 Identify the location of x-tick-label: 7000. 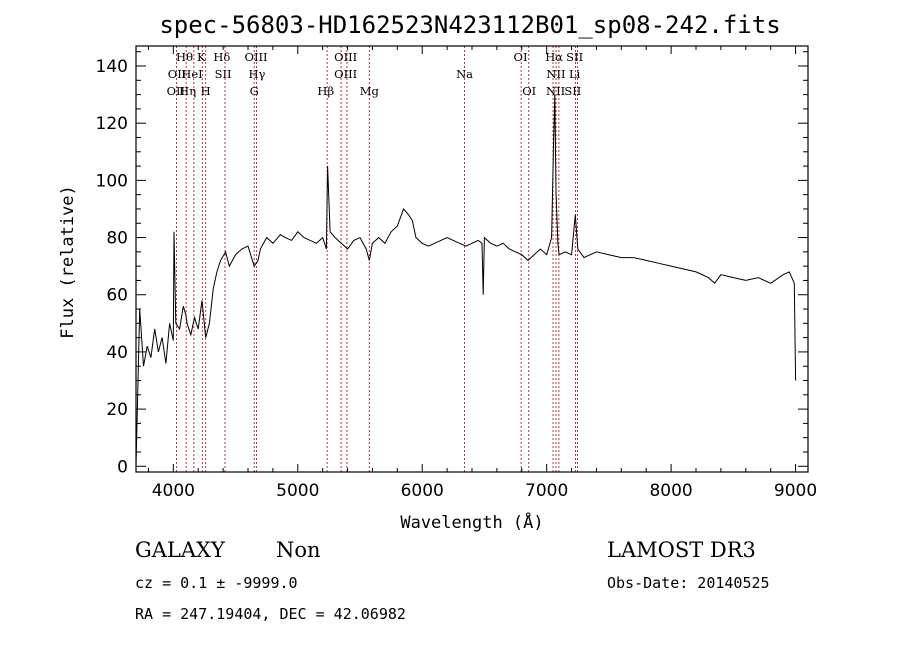
(546, 491).